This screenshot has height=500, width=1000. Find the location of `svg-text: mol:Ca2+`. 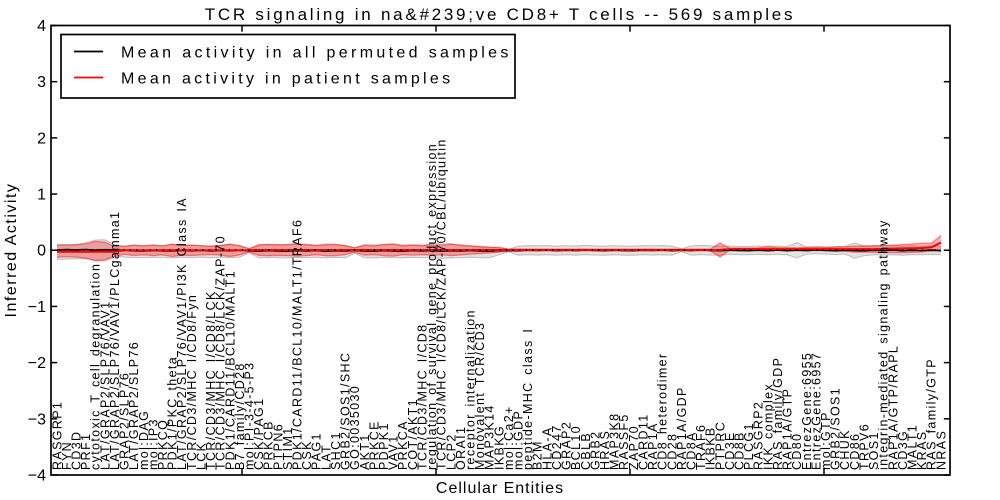

svg-text: mol:Ca2+ is located at coordinates (509, 437).